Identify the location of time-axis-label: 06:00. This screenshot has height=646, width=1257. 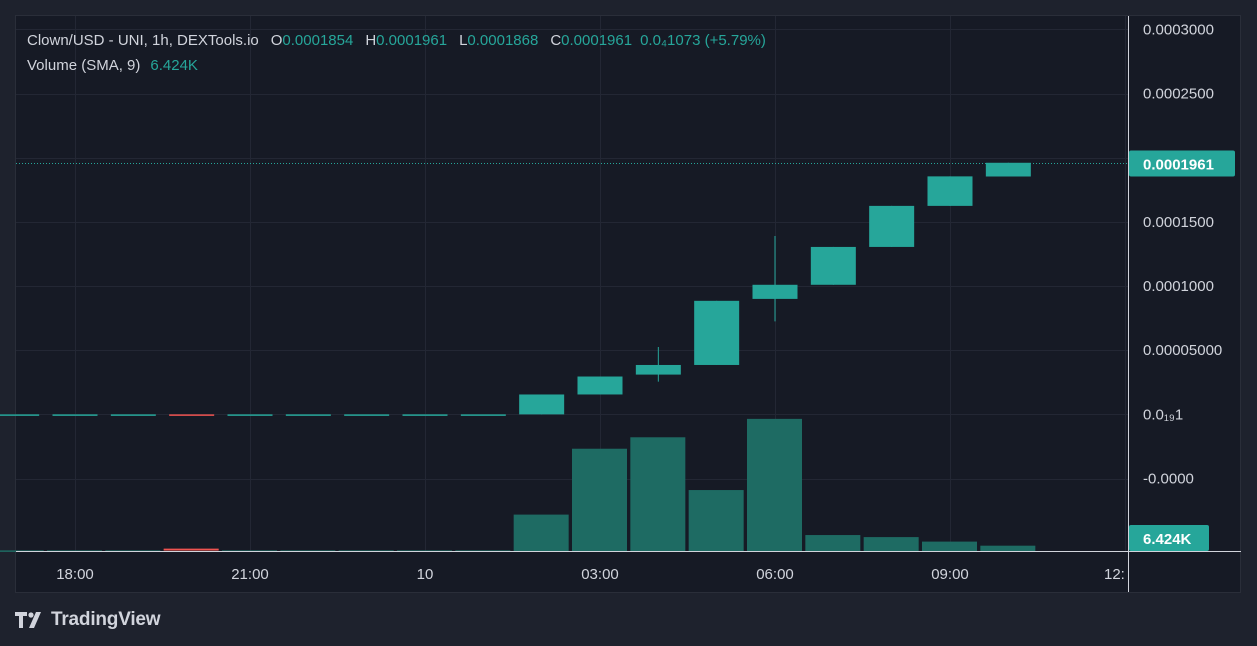
(775, 574).